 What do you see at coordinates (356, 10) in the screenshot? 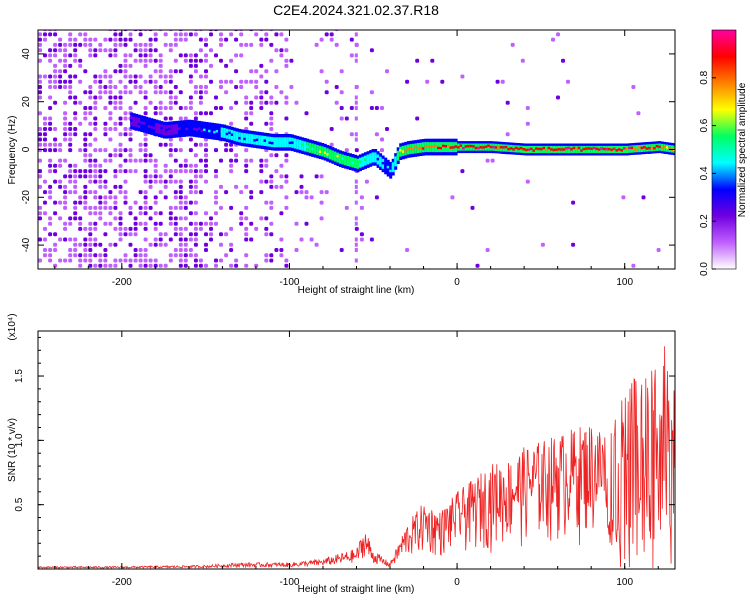
I see `chart-title: C2E4.2024.321.02.37.R18` at bounding box center [356, 10].